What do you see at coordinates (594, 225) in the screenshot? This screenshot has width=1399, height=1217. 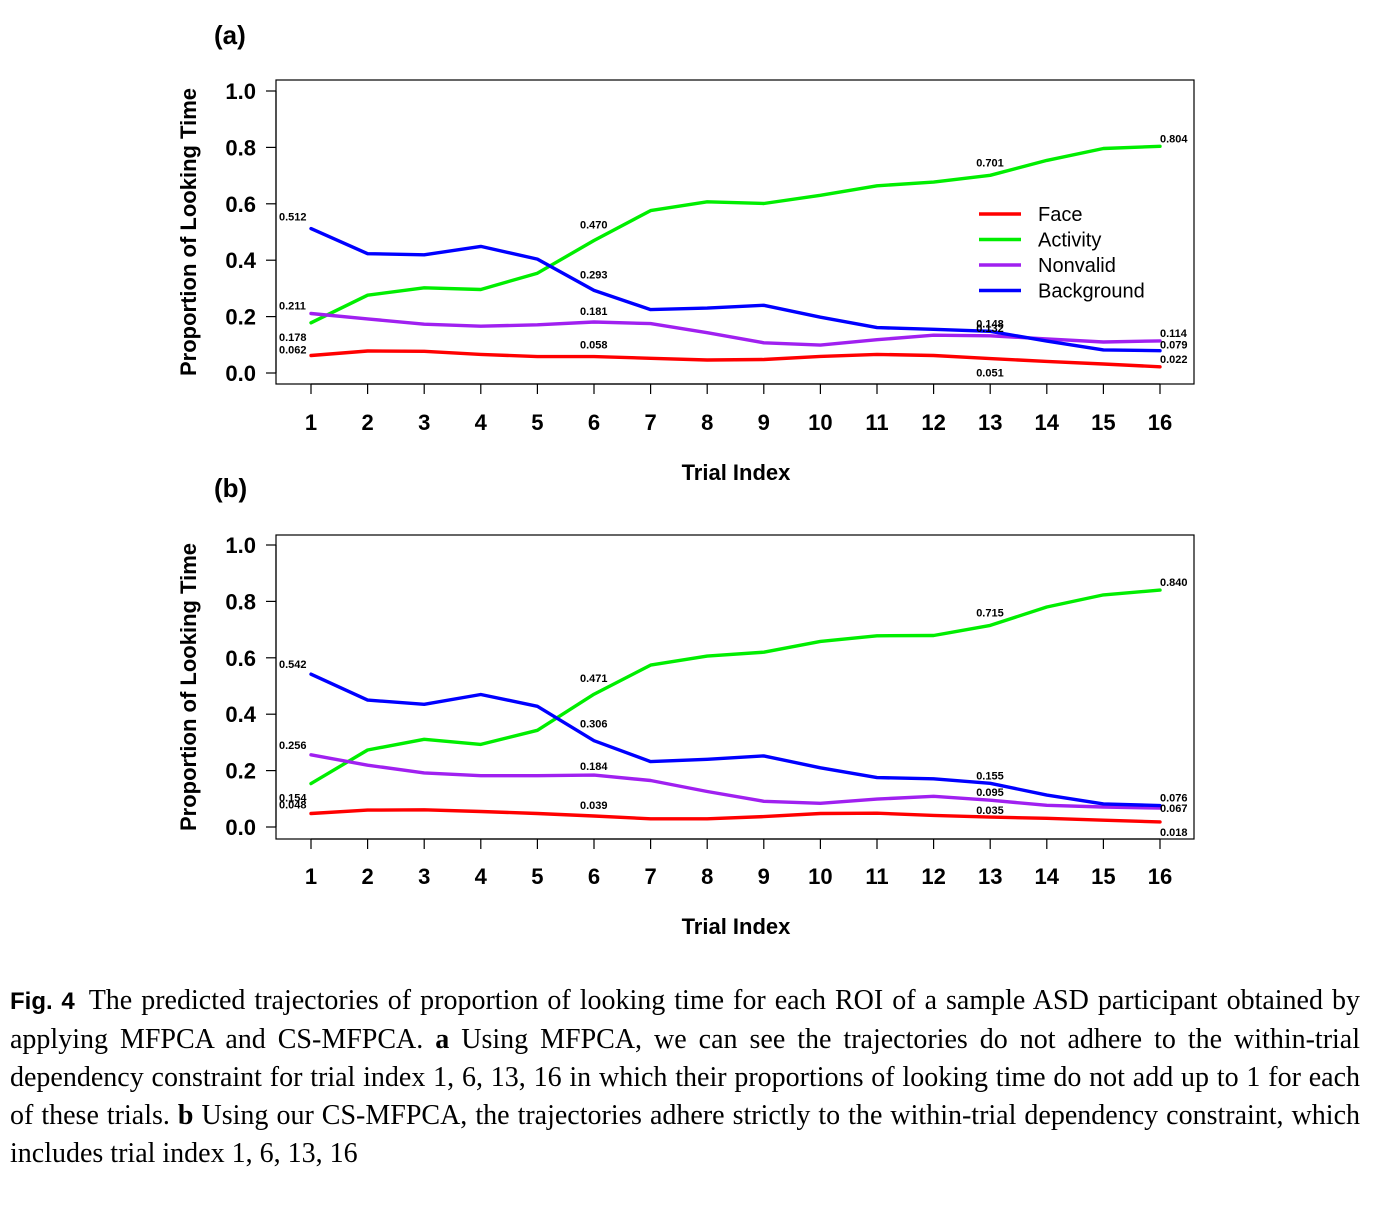 I see `data-label: 0.470` at bounding box center [594, 225].